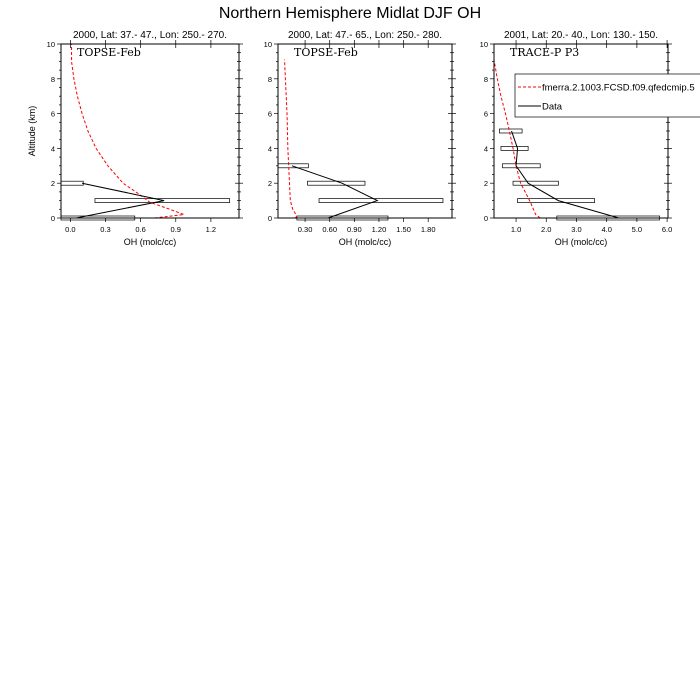 The image size is (700, 700). I want to click on x-tick-label: 1.20, so click(379, 229).